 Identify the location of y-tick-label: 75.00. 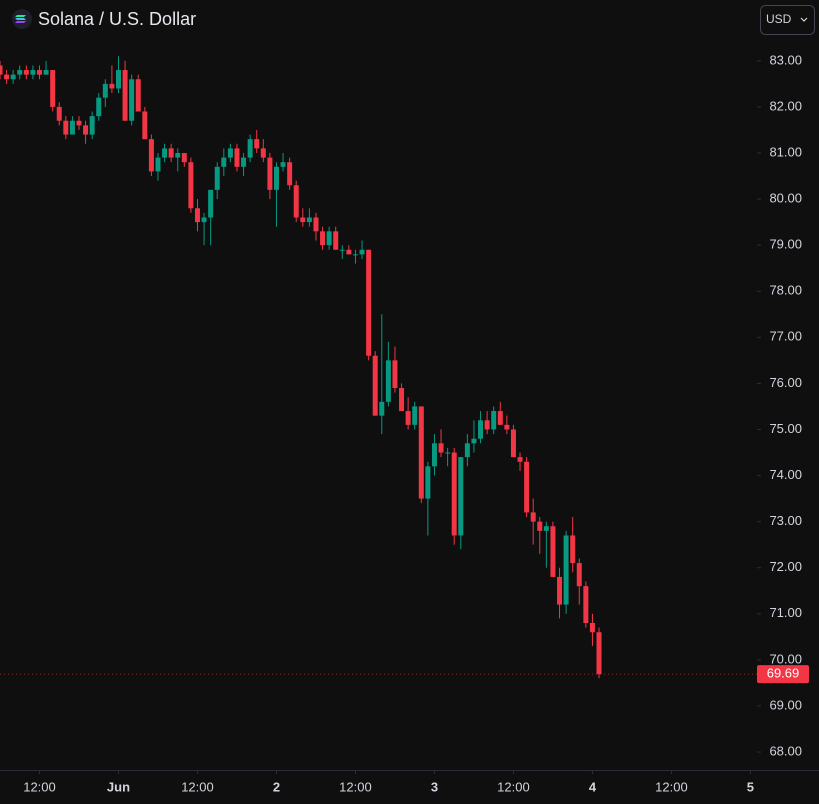
(785, 428).